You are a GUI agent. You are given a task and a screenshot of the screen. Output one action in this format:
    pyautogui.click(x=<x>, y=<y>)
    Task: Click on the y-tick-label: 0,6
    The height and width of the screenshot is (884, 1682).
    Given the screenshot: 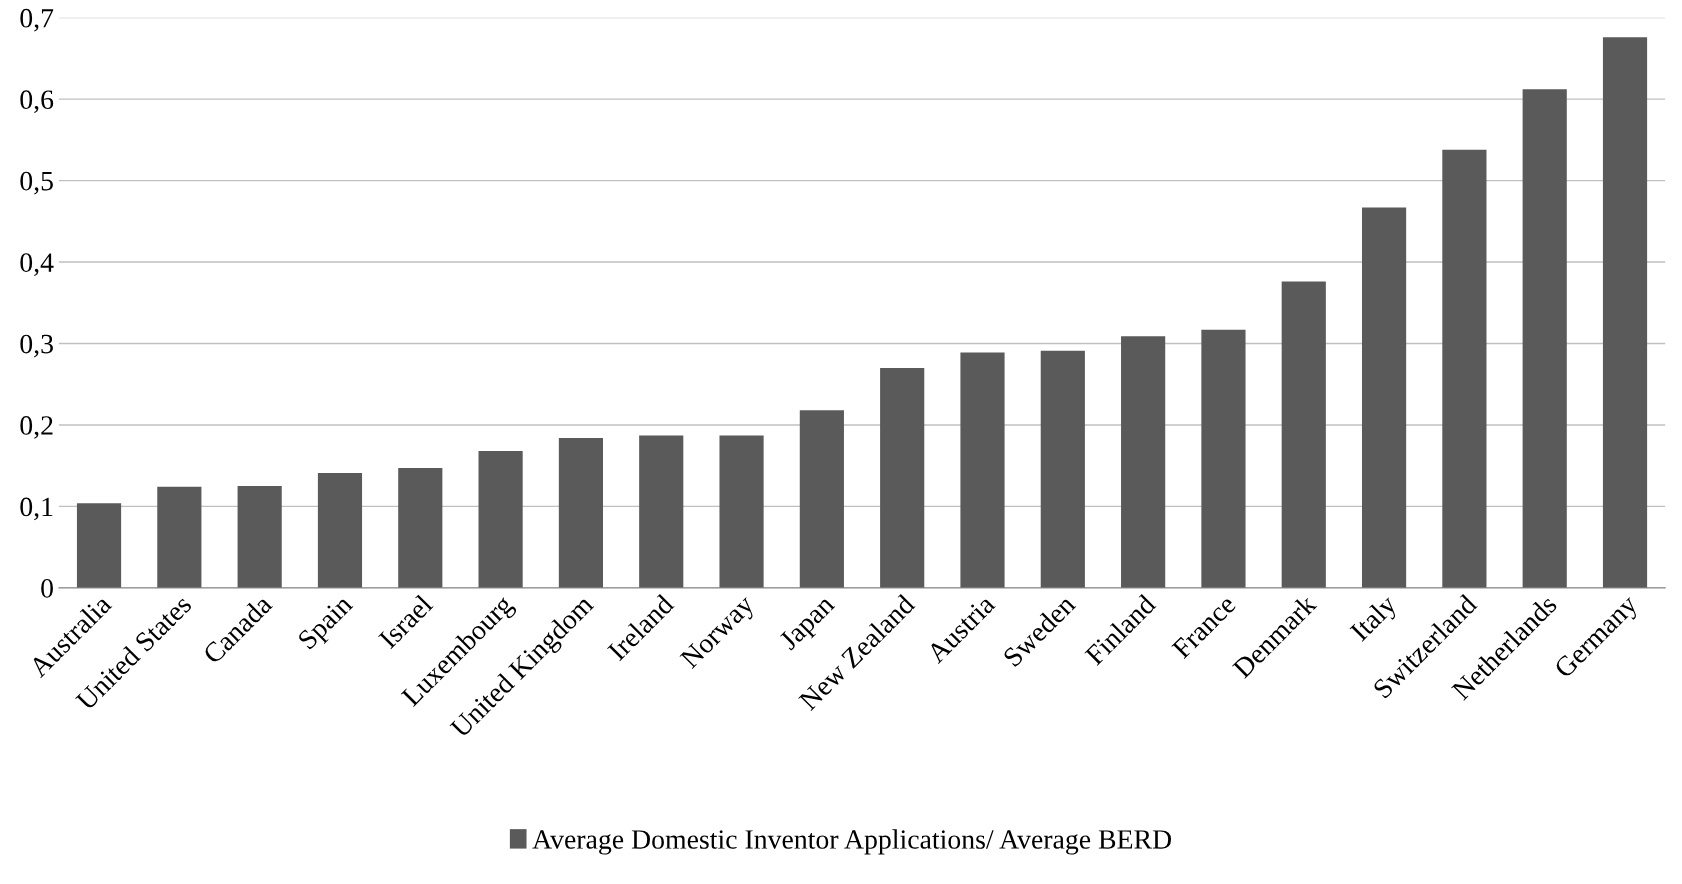 What is the action you would take?
    pyautogui.click(x=37, y=102)
    